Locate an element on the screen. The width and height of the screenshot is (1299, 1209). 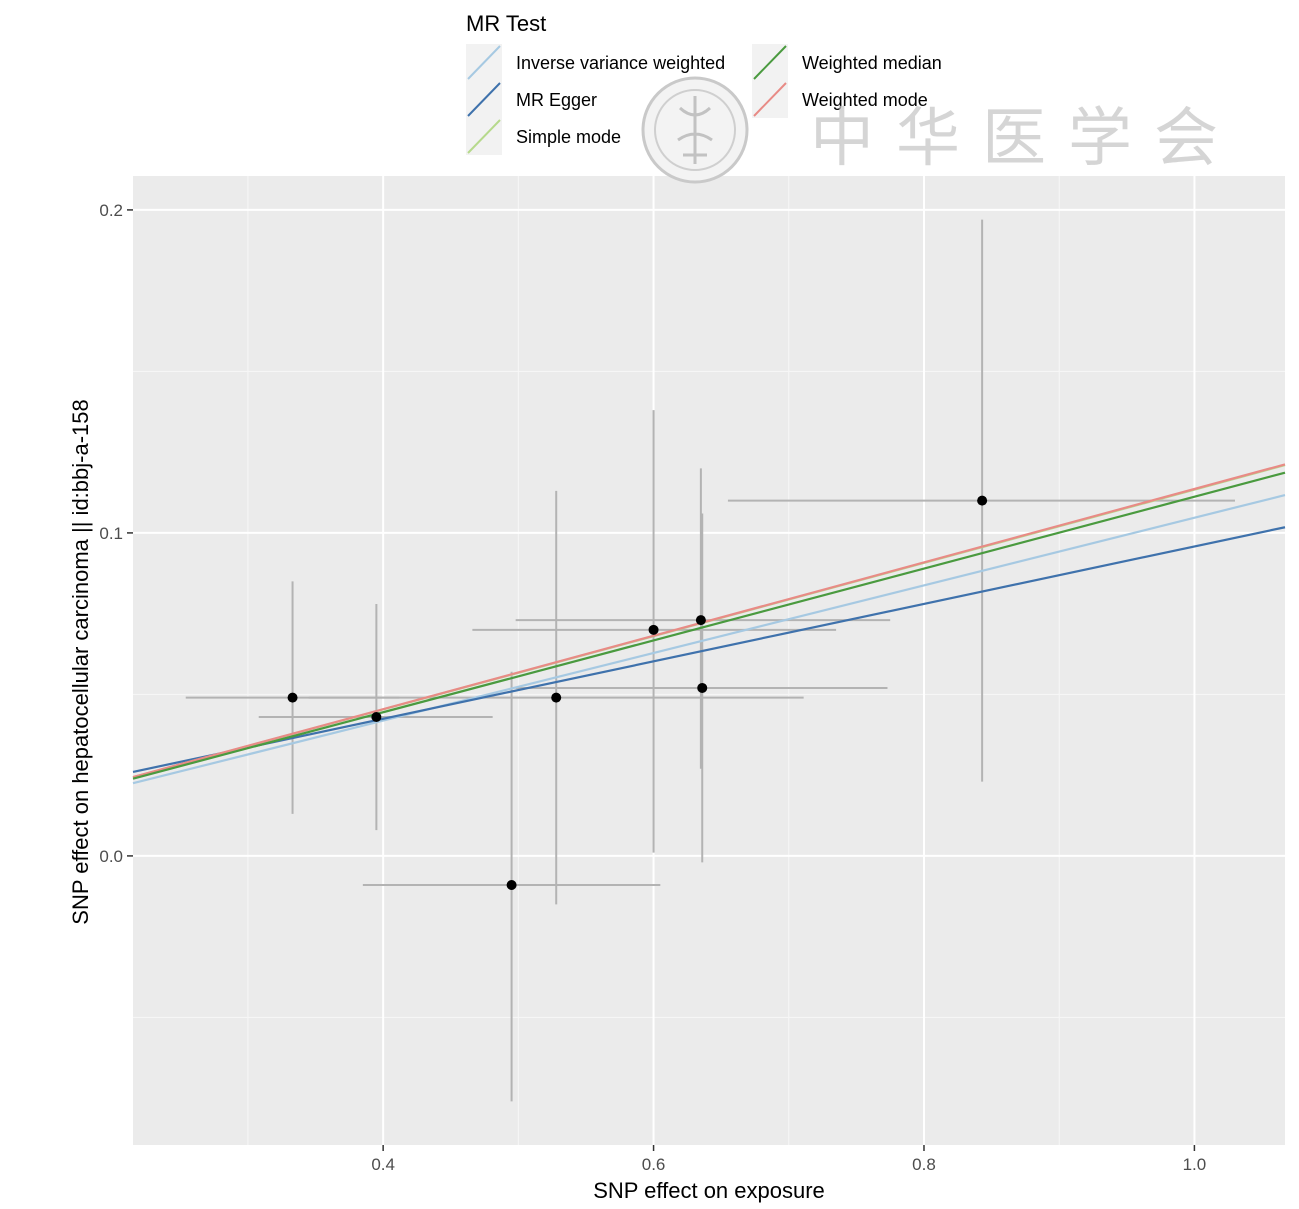
x-tick-label: 0.8 is located at coordinates (924, 1164).